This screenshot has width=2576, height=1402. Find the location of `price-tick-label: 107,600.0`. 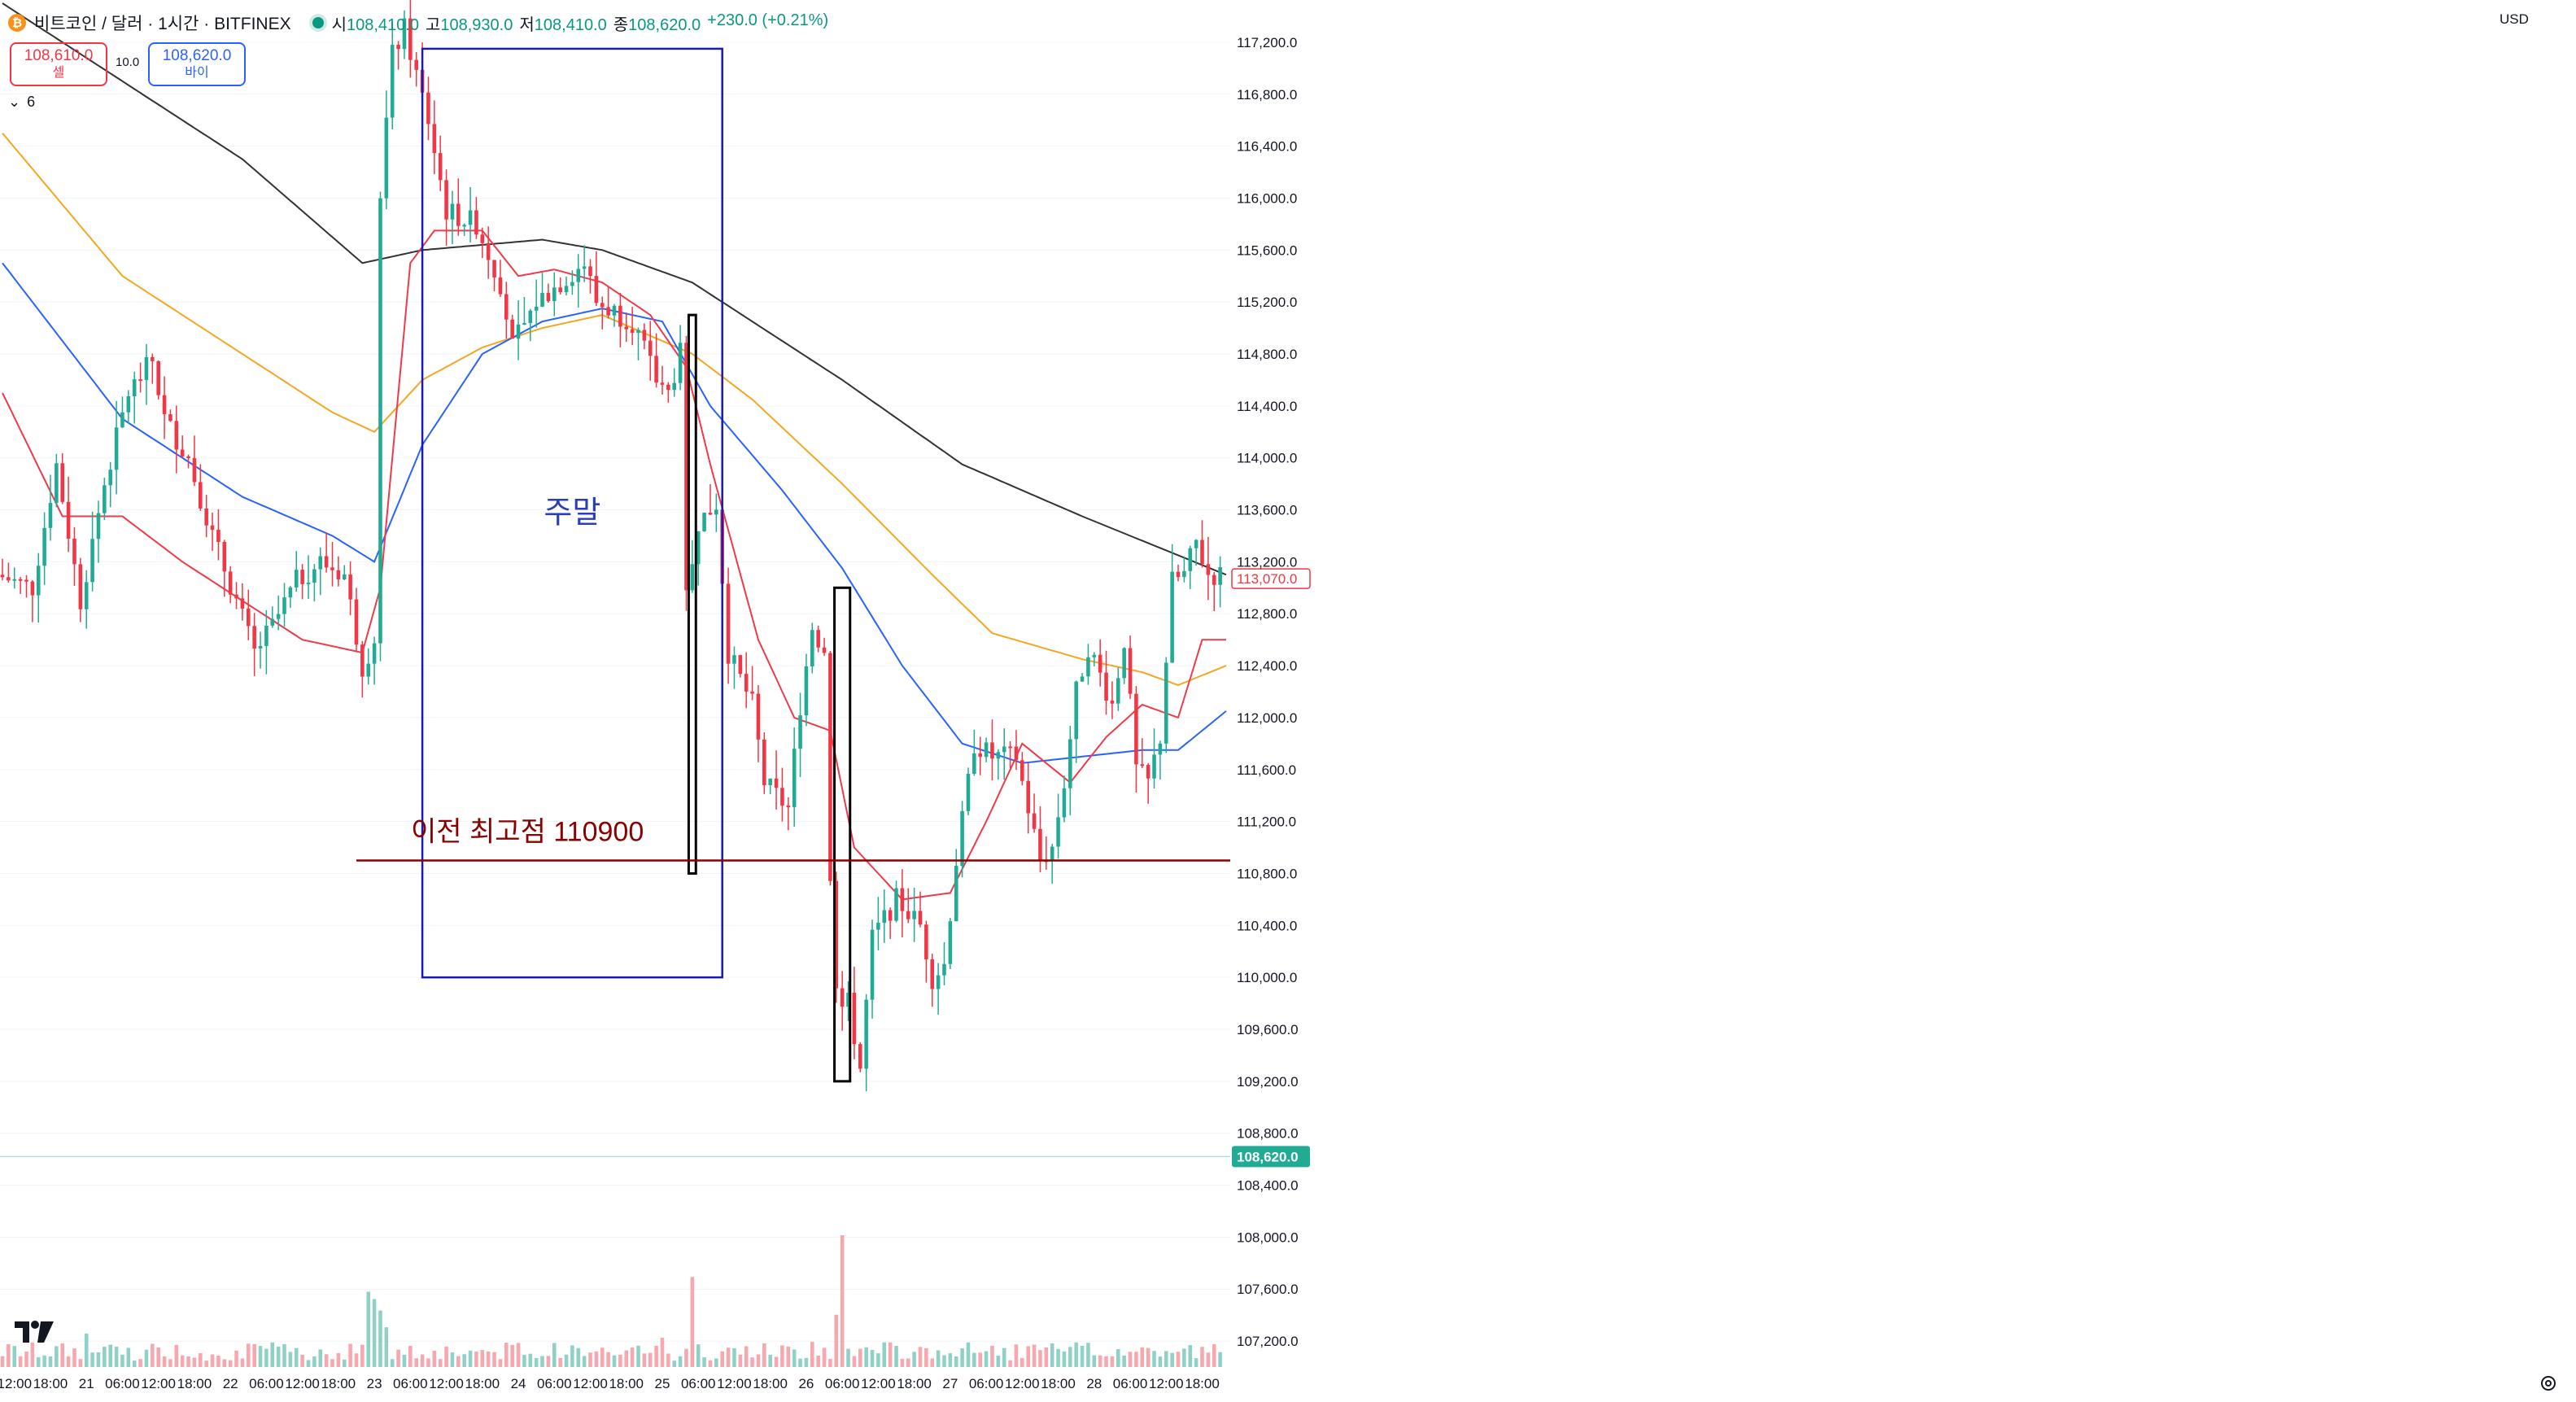

price-tick-label: 107,600.0 is located at coordinates (1268, 1290).